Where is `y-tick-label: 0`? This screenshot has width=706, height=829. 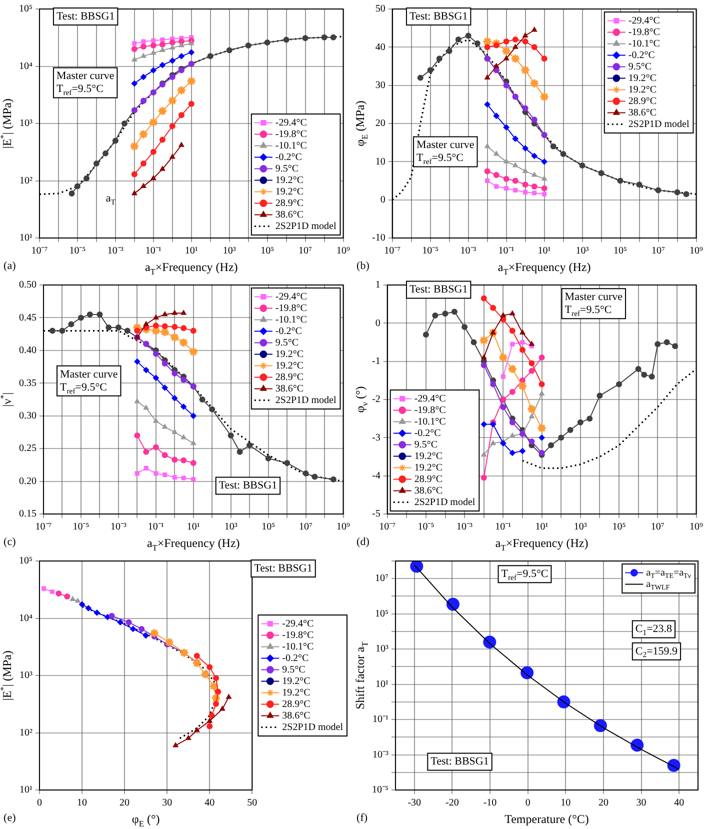
y-tick-label: 0 is located at coordinates (377, 323).